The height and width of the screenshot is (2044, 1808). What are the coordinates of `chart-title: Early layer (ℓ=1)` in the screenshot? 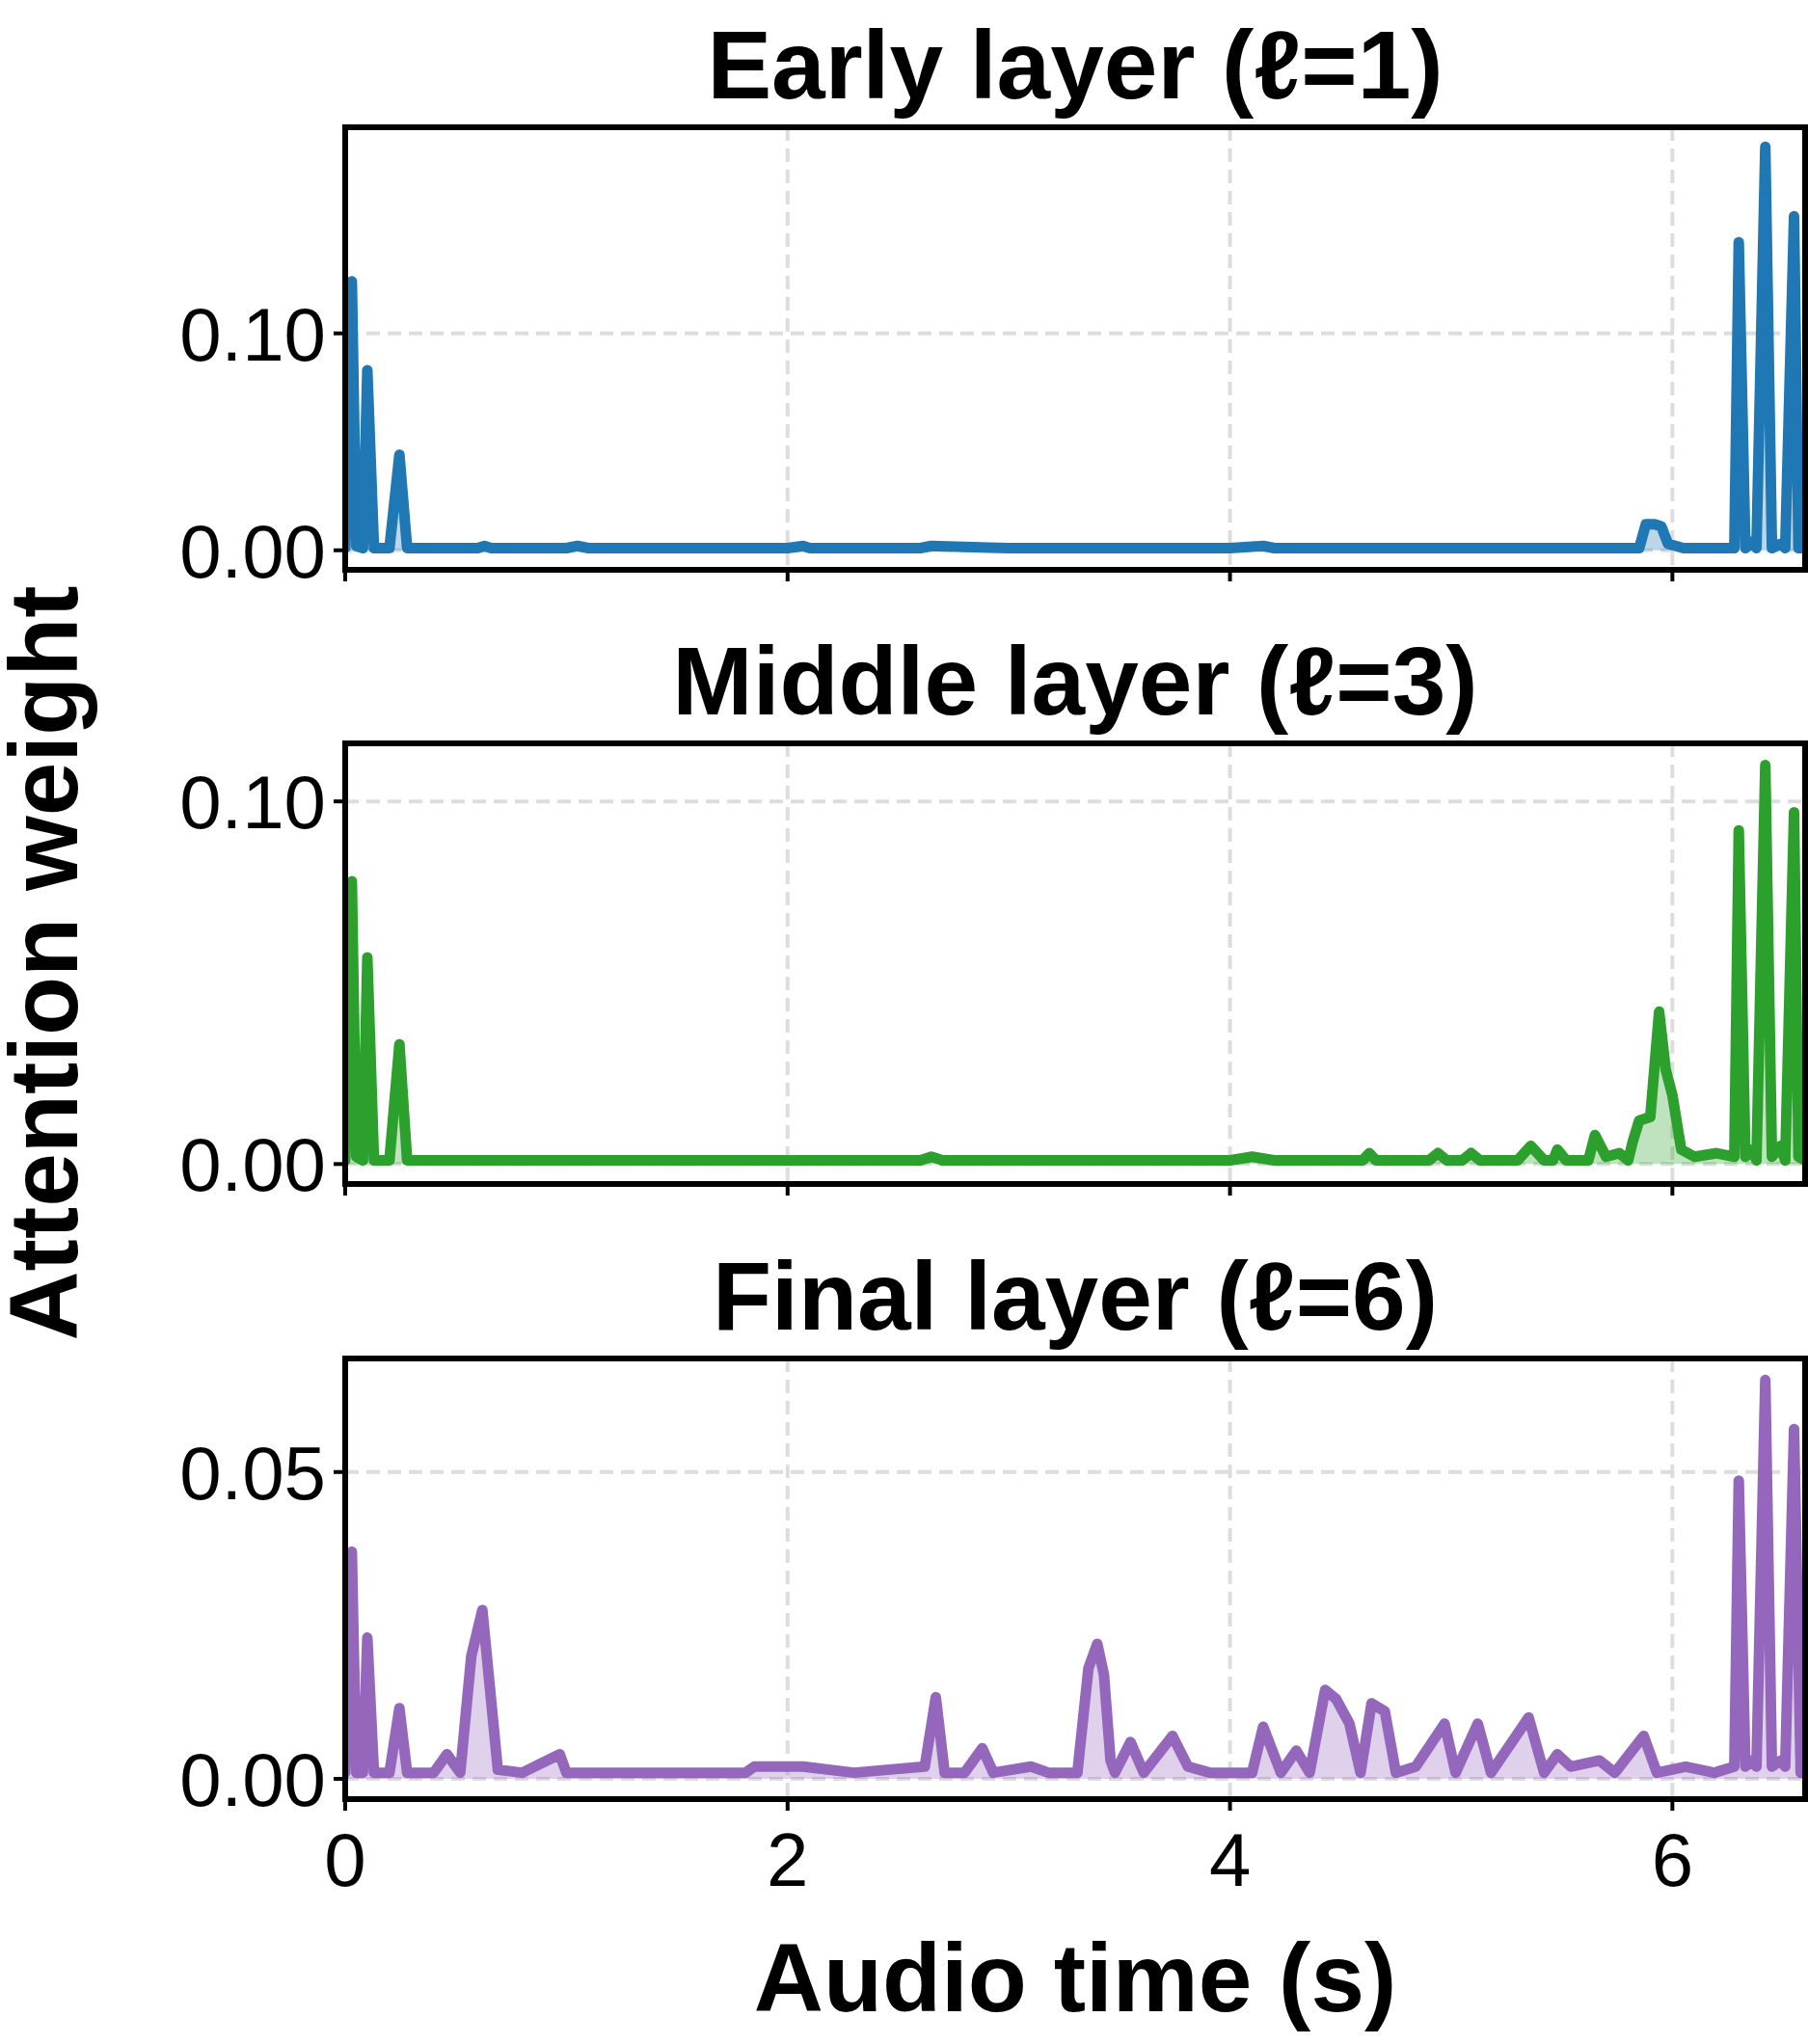 It's located at (1075, 65).